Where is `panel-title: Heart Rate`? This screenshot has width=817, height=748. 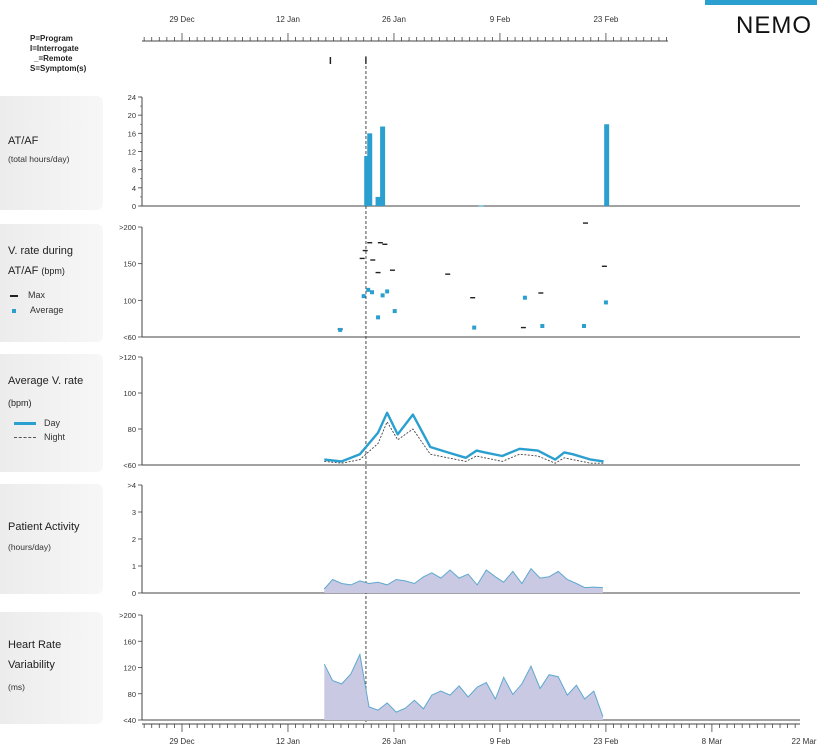
panel-title: Heart Rate is located at coordinates (35, 645).